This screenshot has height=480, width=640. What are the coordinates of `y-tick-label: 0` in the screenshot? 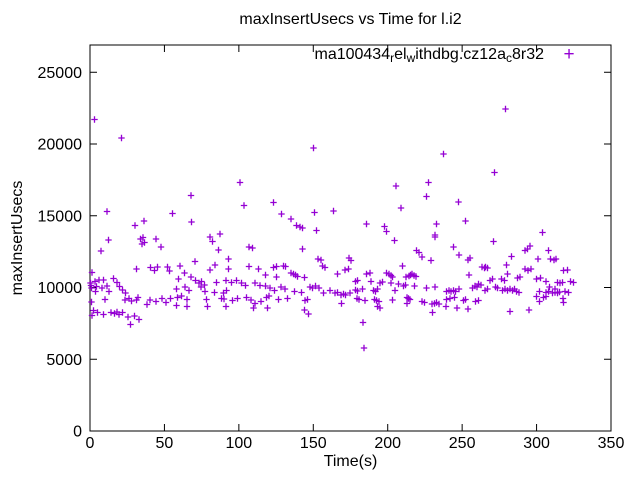 It's located at (77, 432).